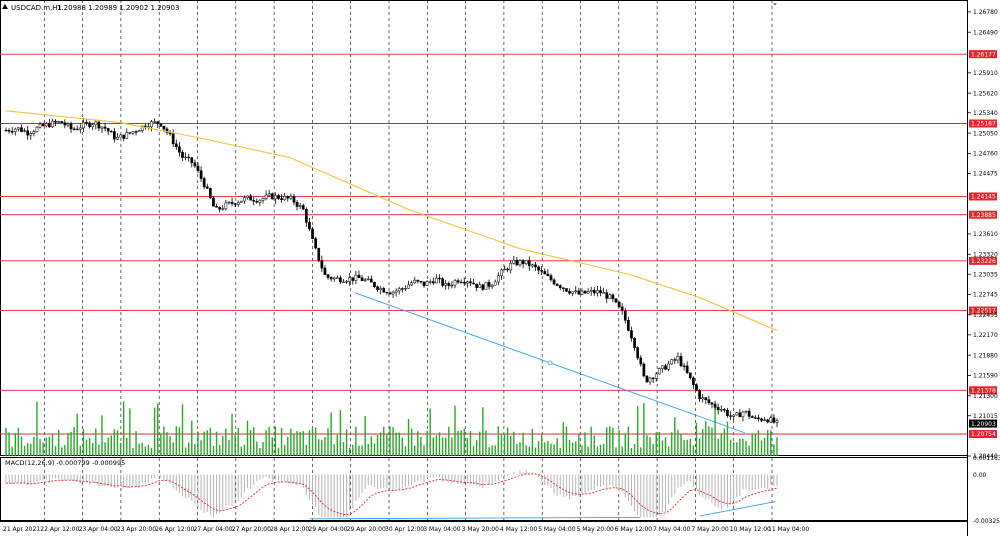  Describe the element at coordinates (985, 93) in the screenshot. I see `price-tick-label: 1.25620` at that location.